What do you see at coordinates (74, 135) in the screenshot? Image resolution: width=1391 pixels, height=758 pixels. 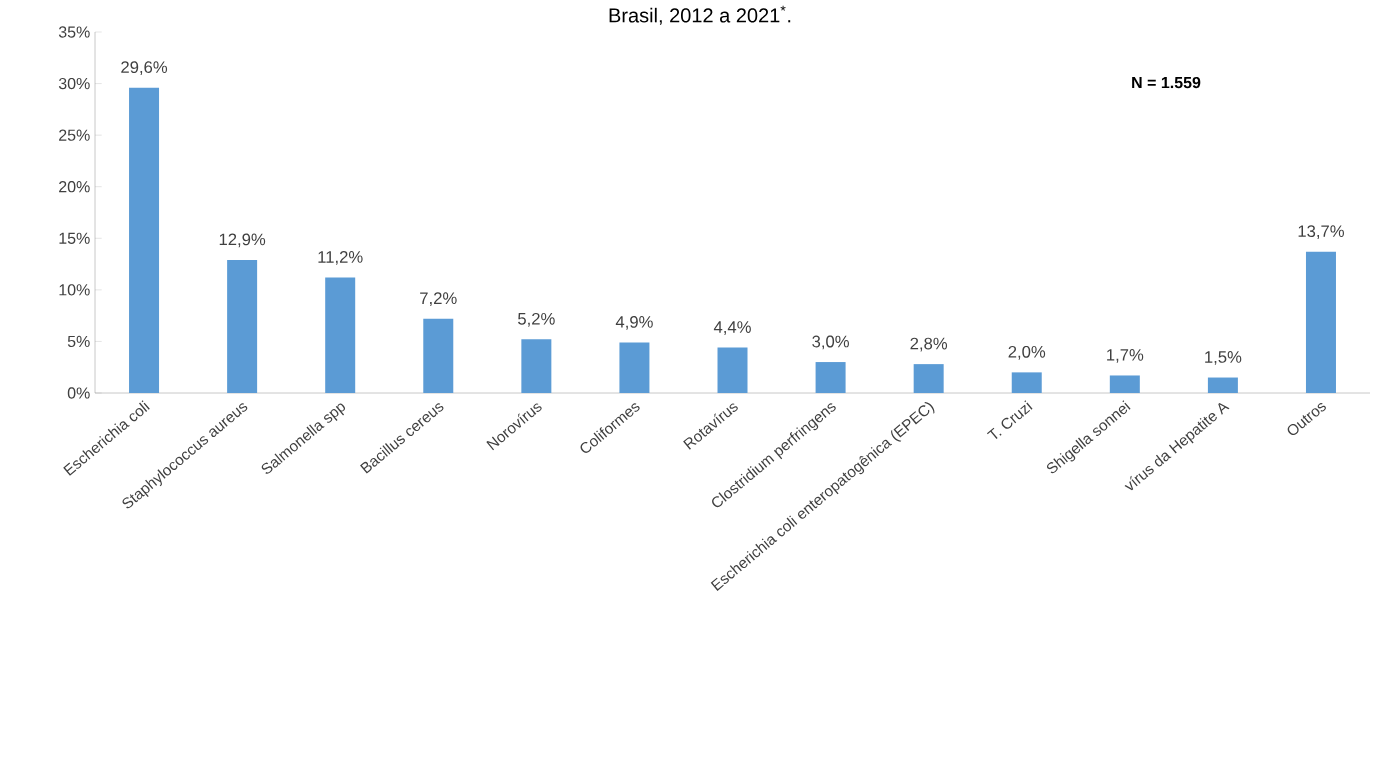 I see `y-tick-label: 25%` at bounding box center [74, 135].